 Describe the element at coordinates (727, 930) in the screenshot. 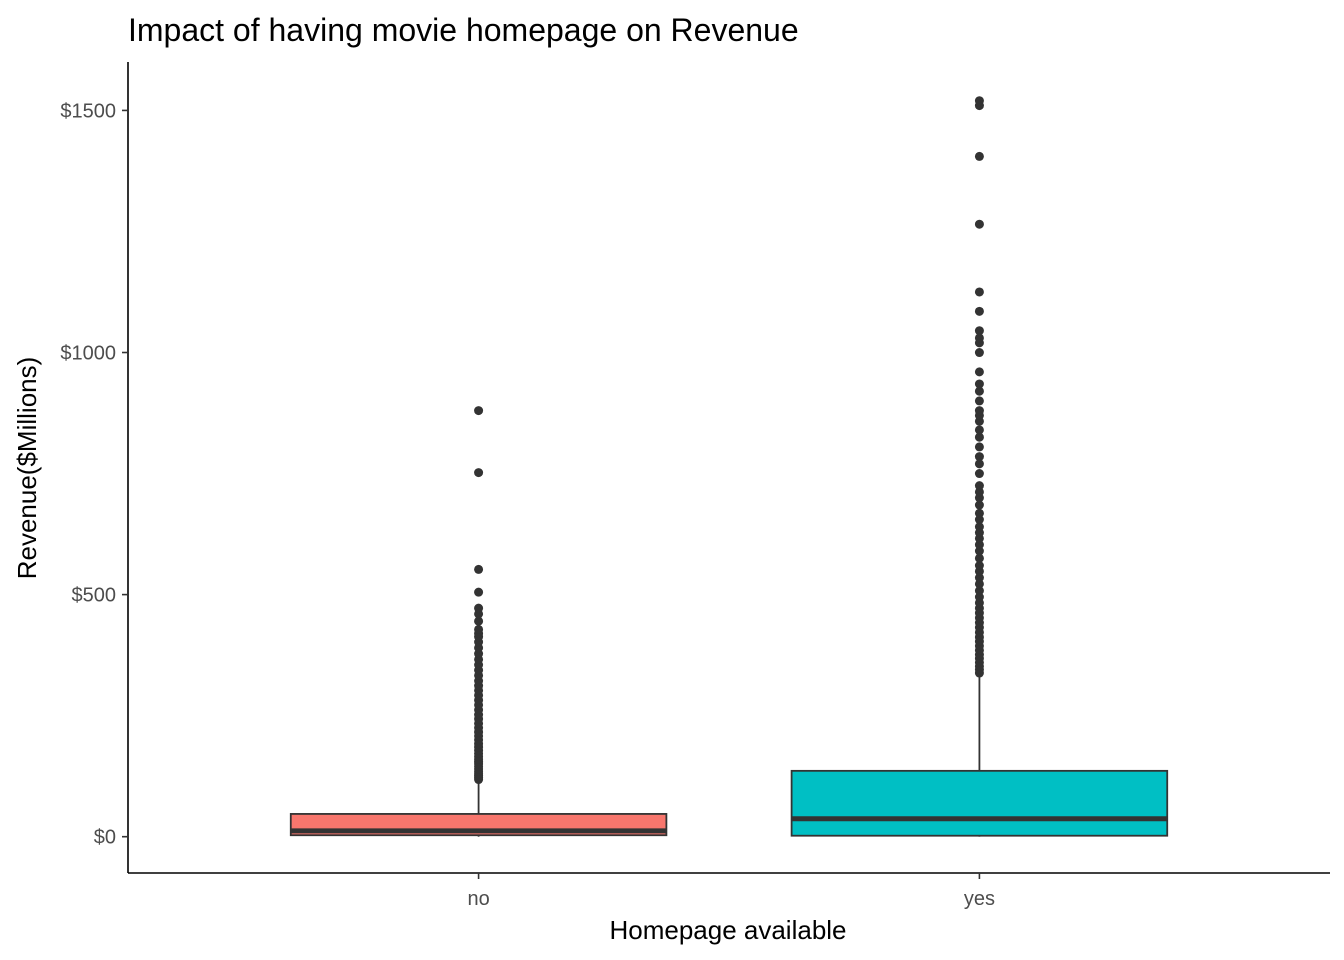

I see `x-axis-title: Homepage available` at that location.